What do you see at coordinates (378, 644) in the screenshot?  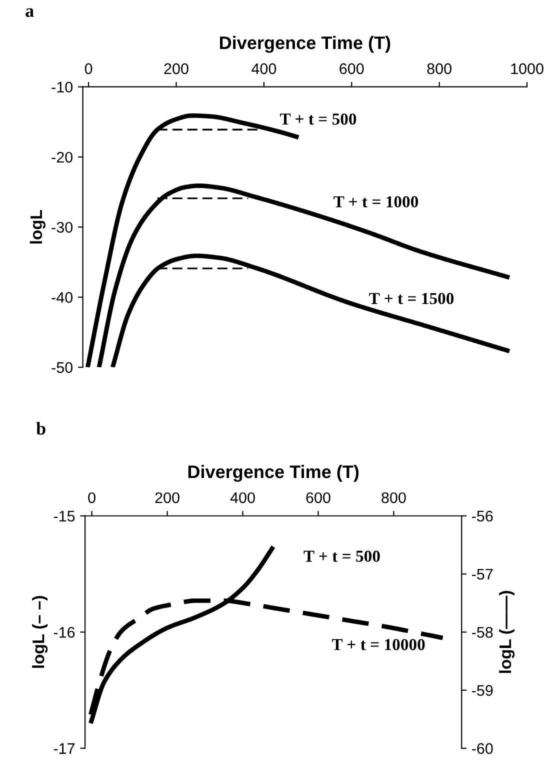 I see `series-label: T + t = 10000` at bounding box center [378, 644].